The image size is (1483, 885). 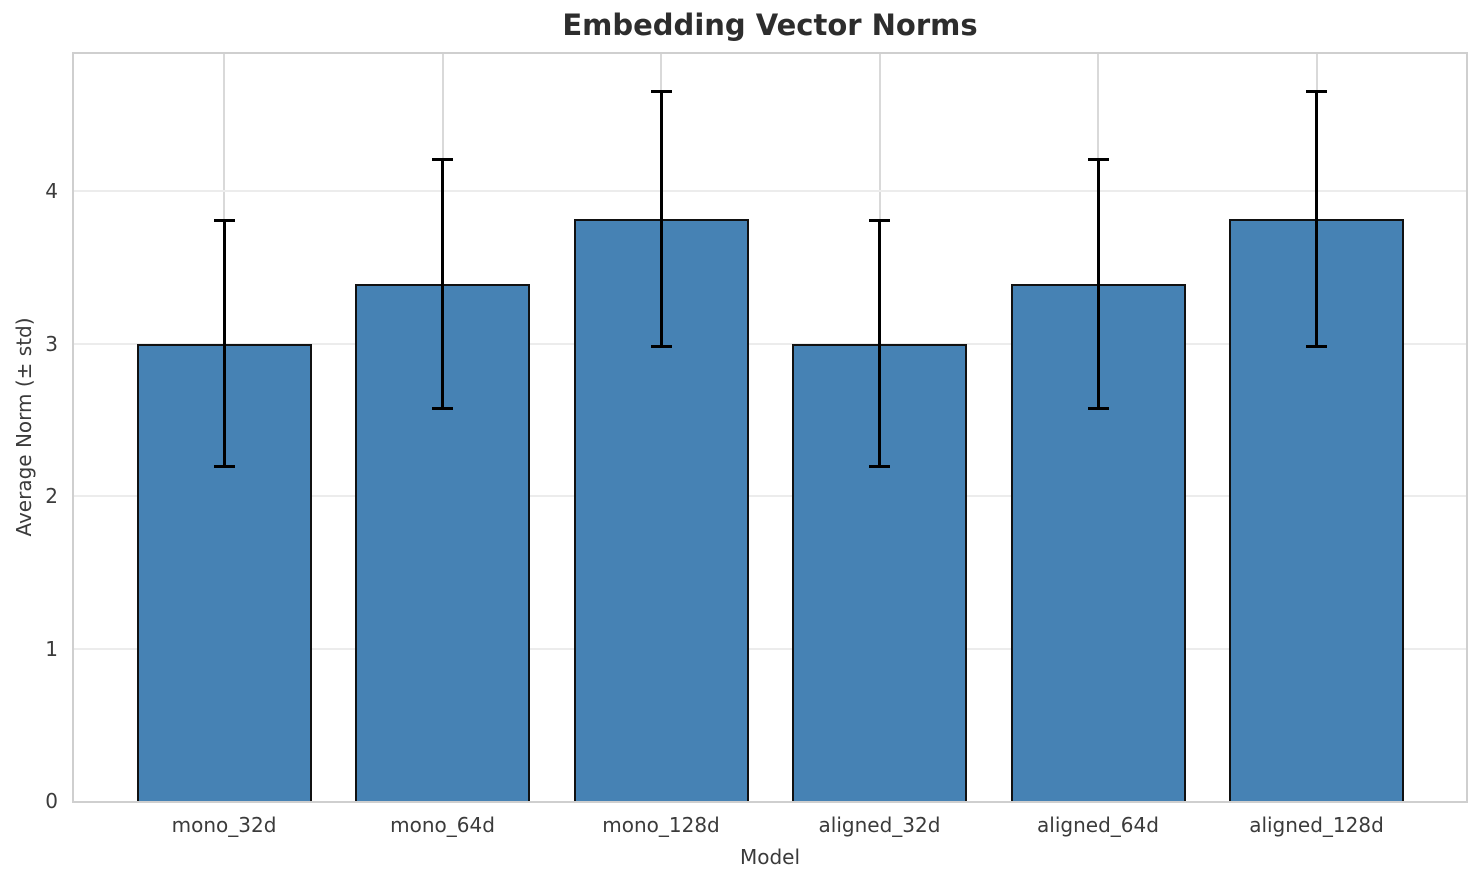 What do you see at coordinates (51, 496) in the screenshot?
I see `y-tick-label: 2` at bounding box center [51, 496].